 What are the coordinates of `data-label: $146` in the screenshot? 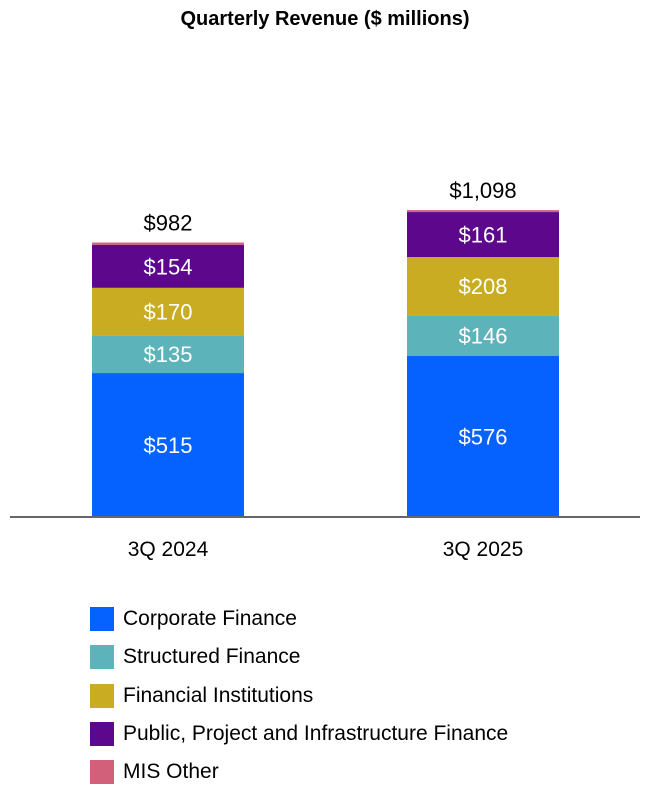 It's located at (483, 336).